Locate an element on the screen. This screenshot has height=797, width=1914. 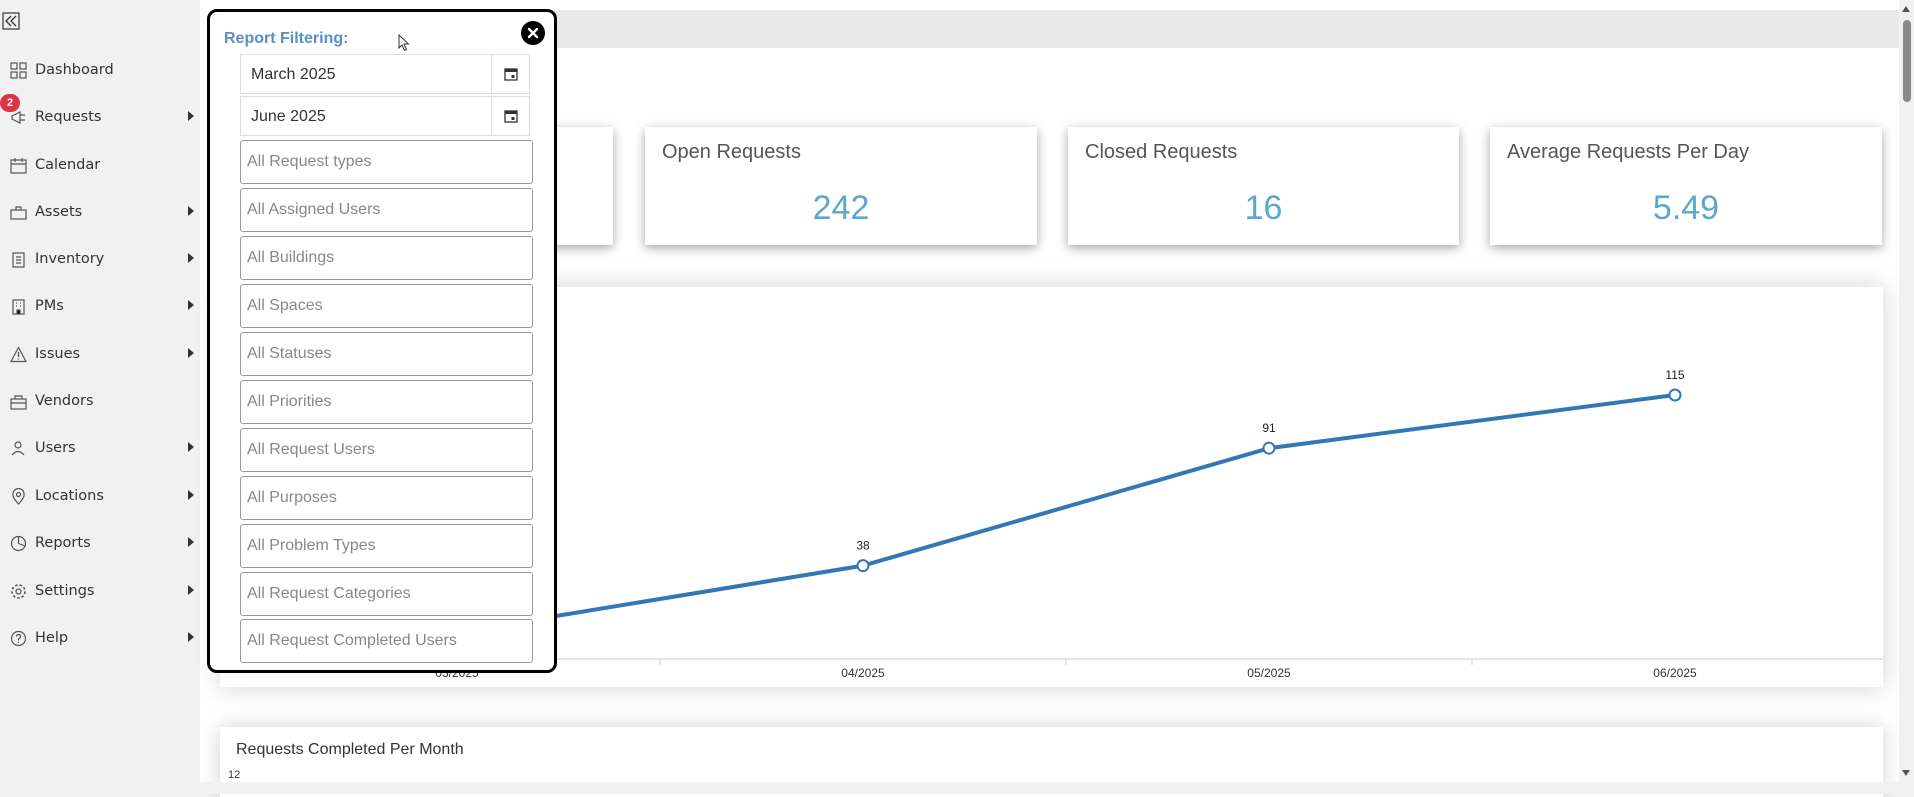
vertical-scrollbar is located at coordinates (1906, 391).